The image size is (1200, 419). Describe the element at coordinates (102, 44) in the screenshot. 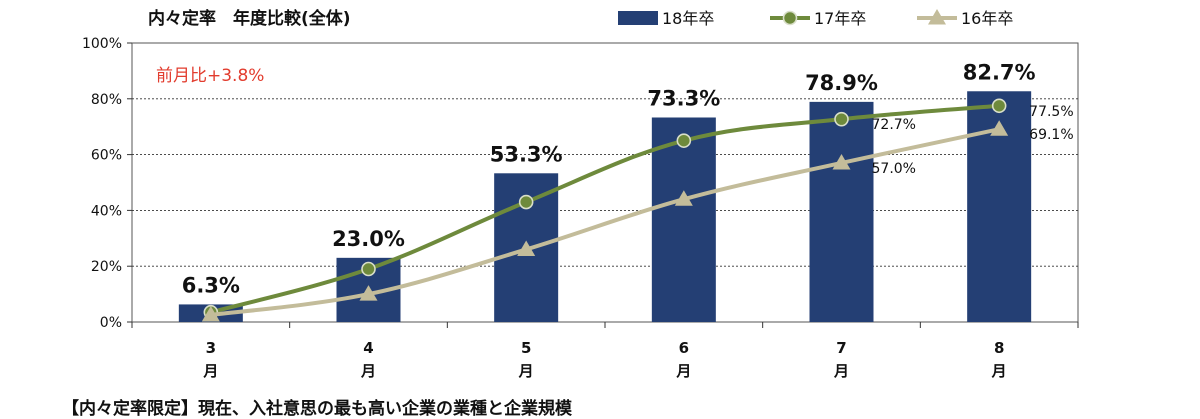

I see `y-tick-label: 100%` at that location.